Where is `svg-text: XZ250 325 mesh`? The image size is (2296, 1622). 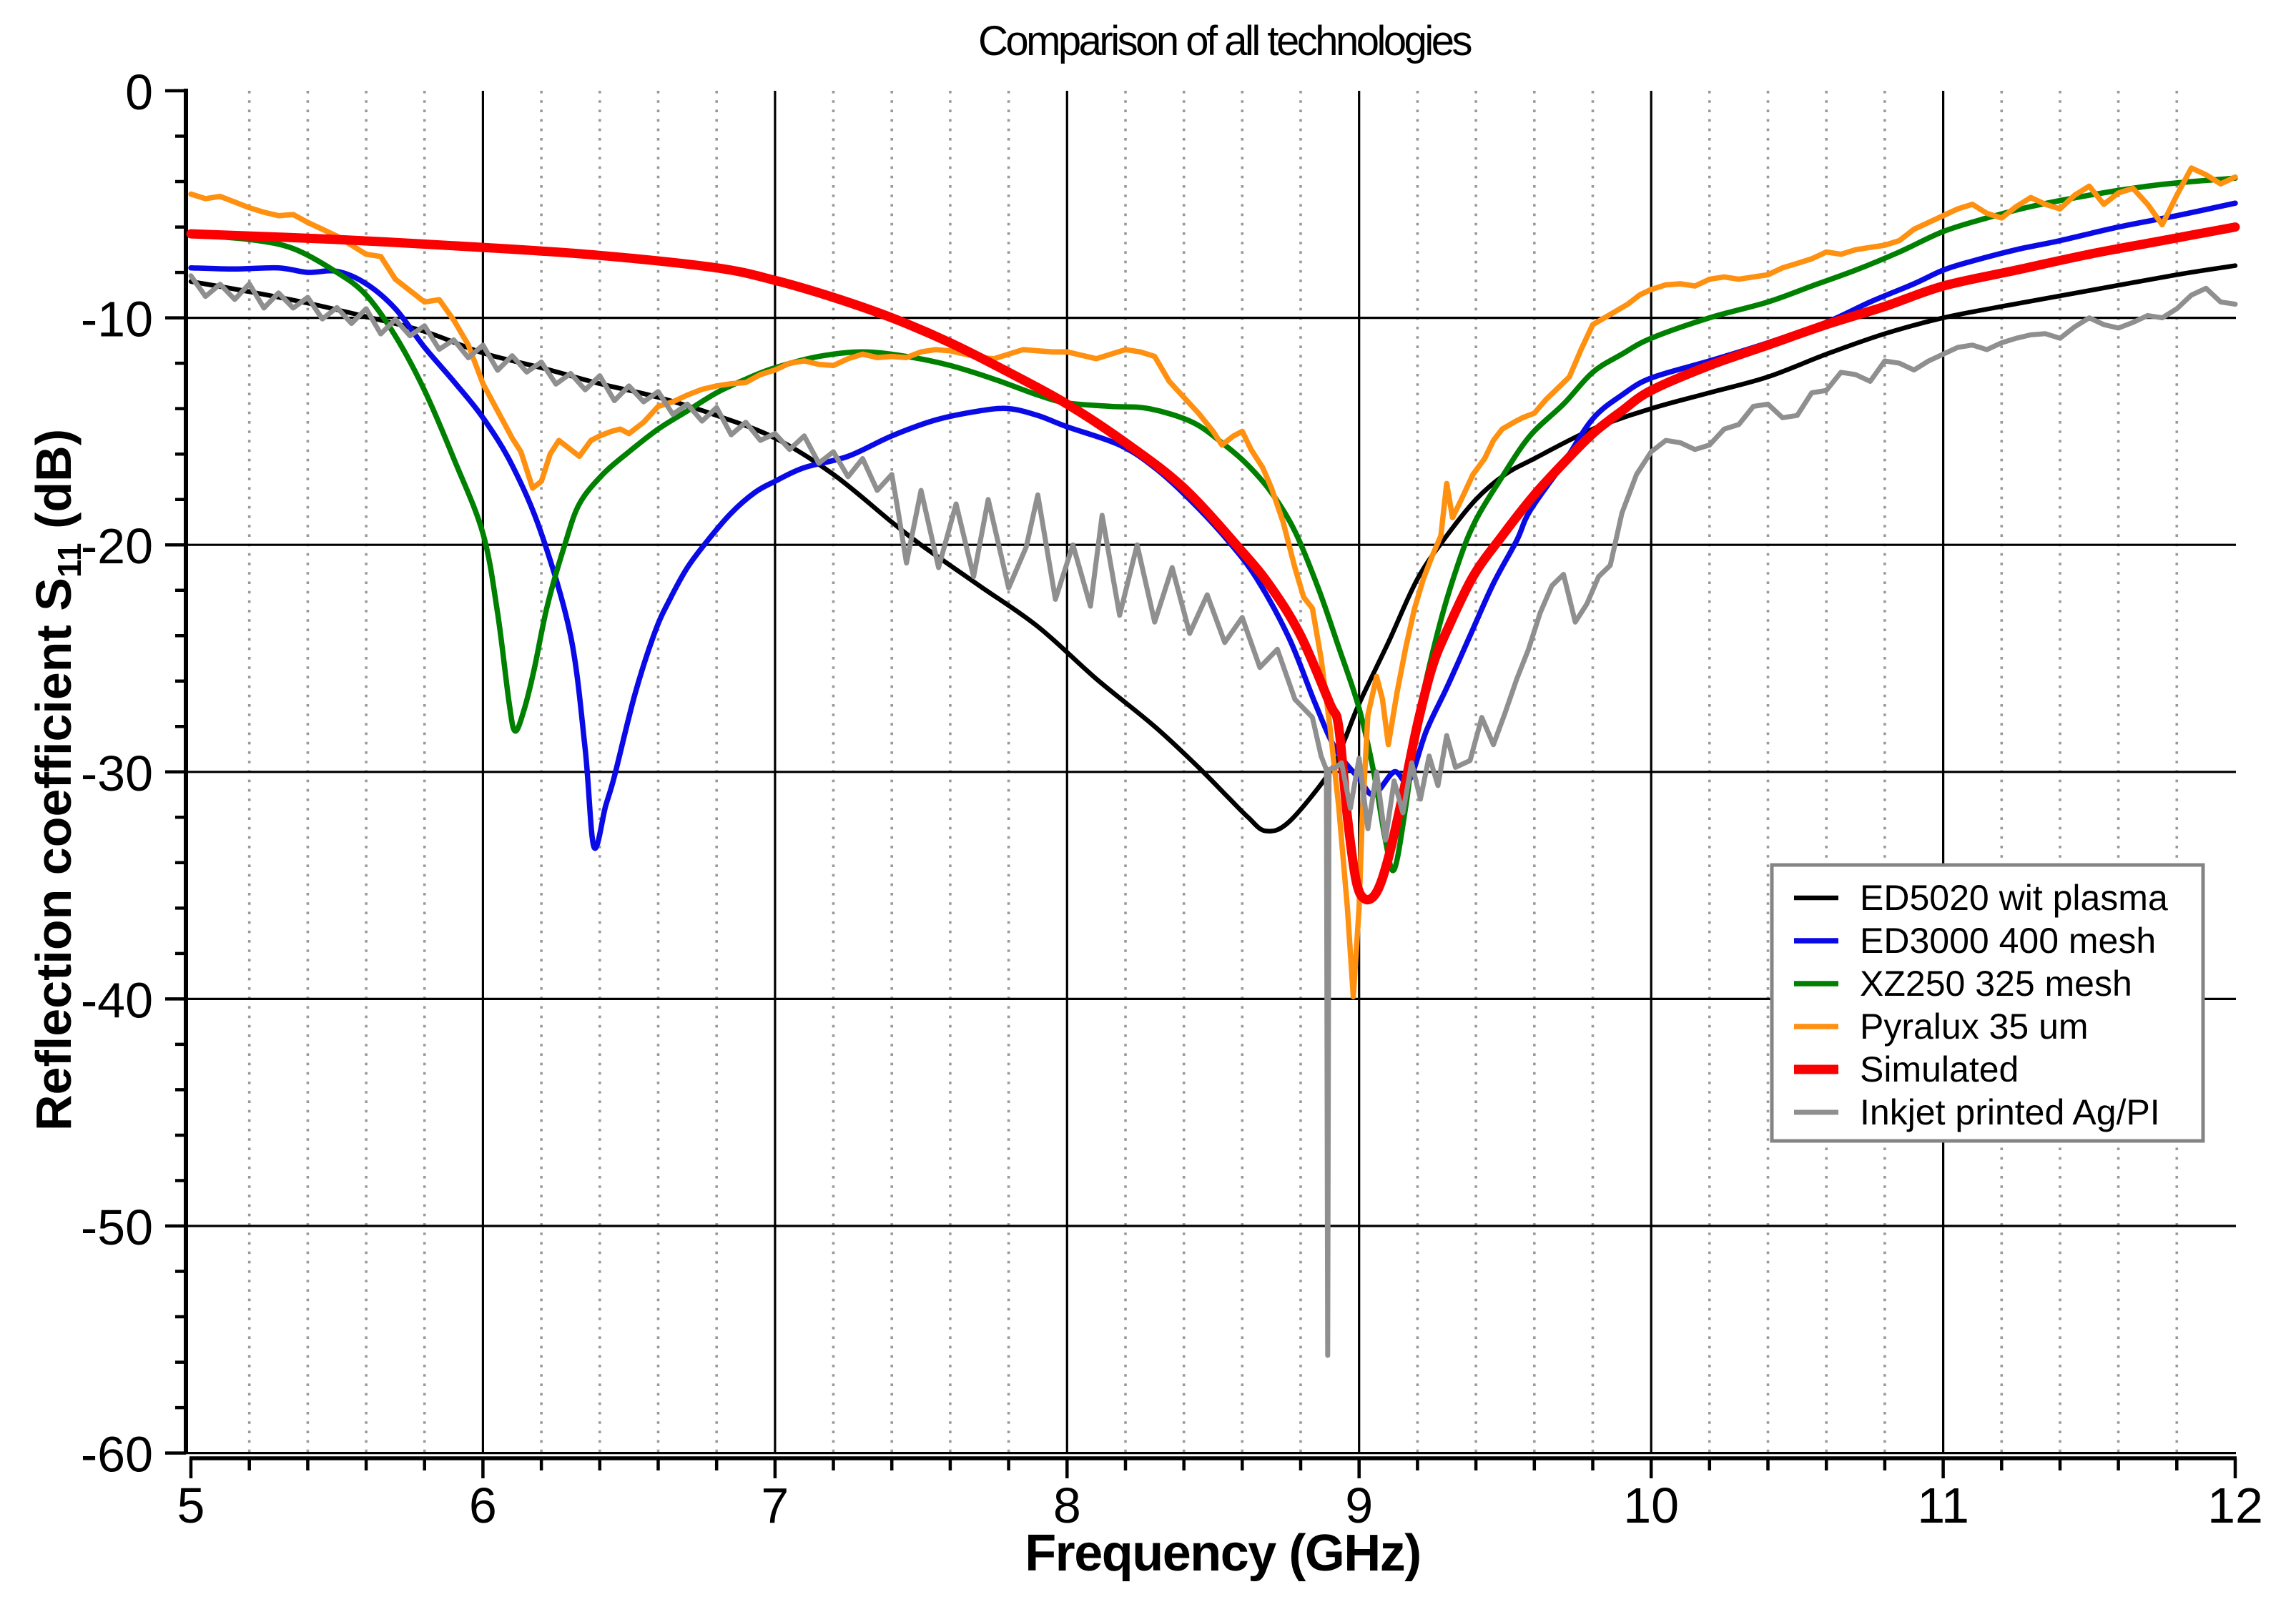
svg-text: XZ250 325 mesh is located at coordinates (1996, 984).